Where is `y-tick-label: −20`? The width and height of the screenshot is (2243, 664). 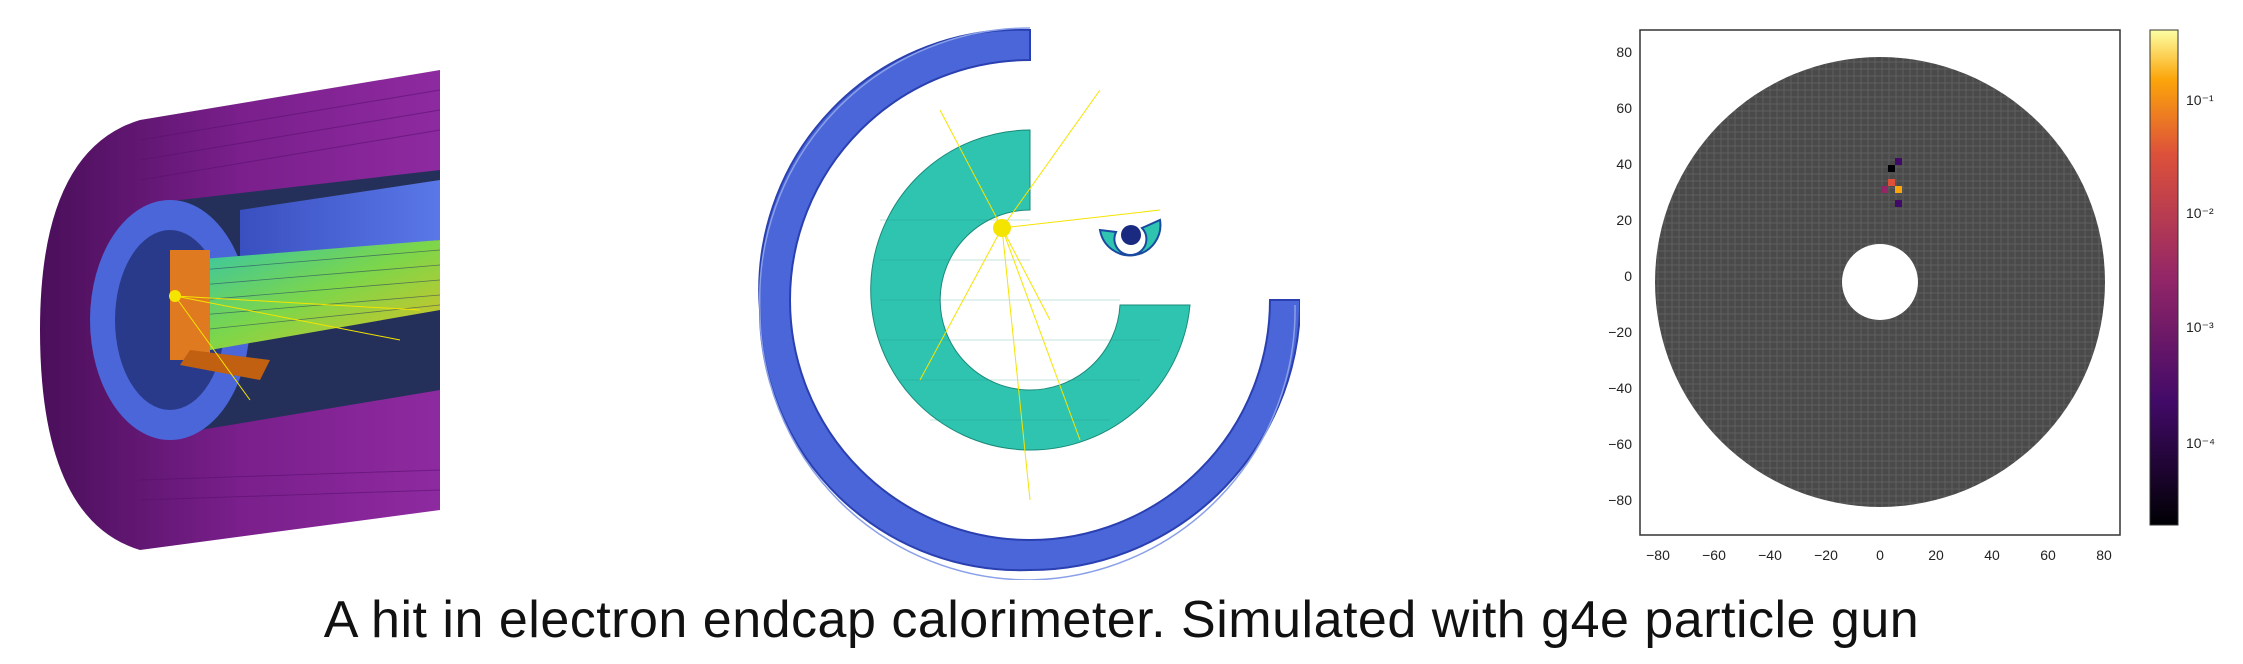
y-tick-label: −20 is located at coordinates (1620, 332).